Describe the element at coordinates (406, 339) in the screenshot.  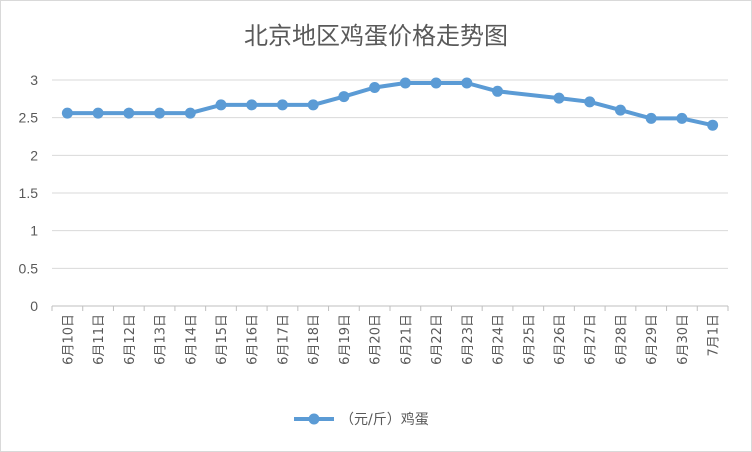
I see `x-tick-label: 6月21日` at that location.